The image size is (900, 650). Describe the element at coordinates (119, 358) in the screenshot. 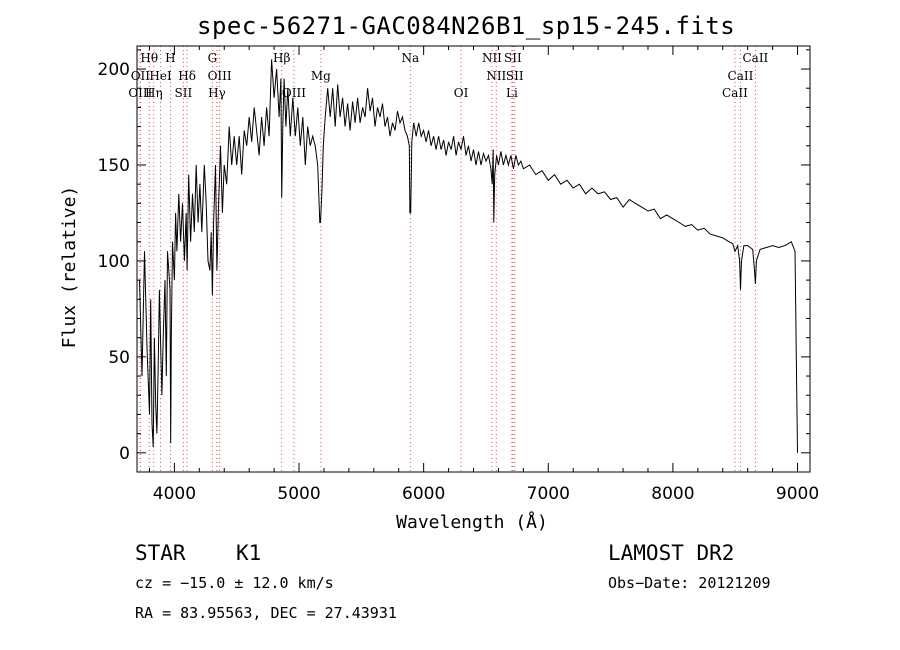

I see `y-tick-label: 50` at that location.